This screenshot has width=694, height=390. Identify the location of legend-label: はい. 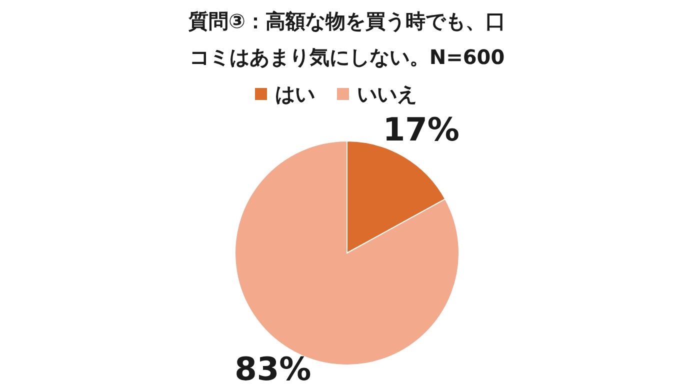
(295, 94).